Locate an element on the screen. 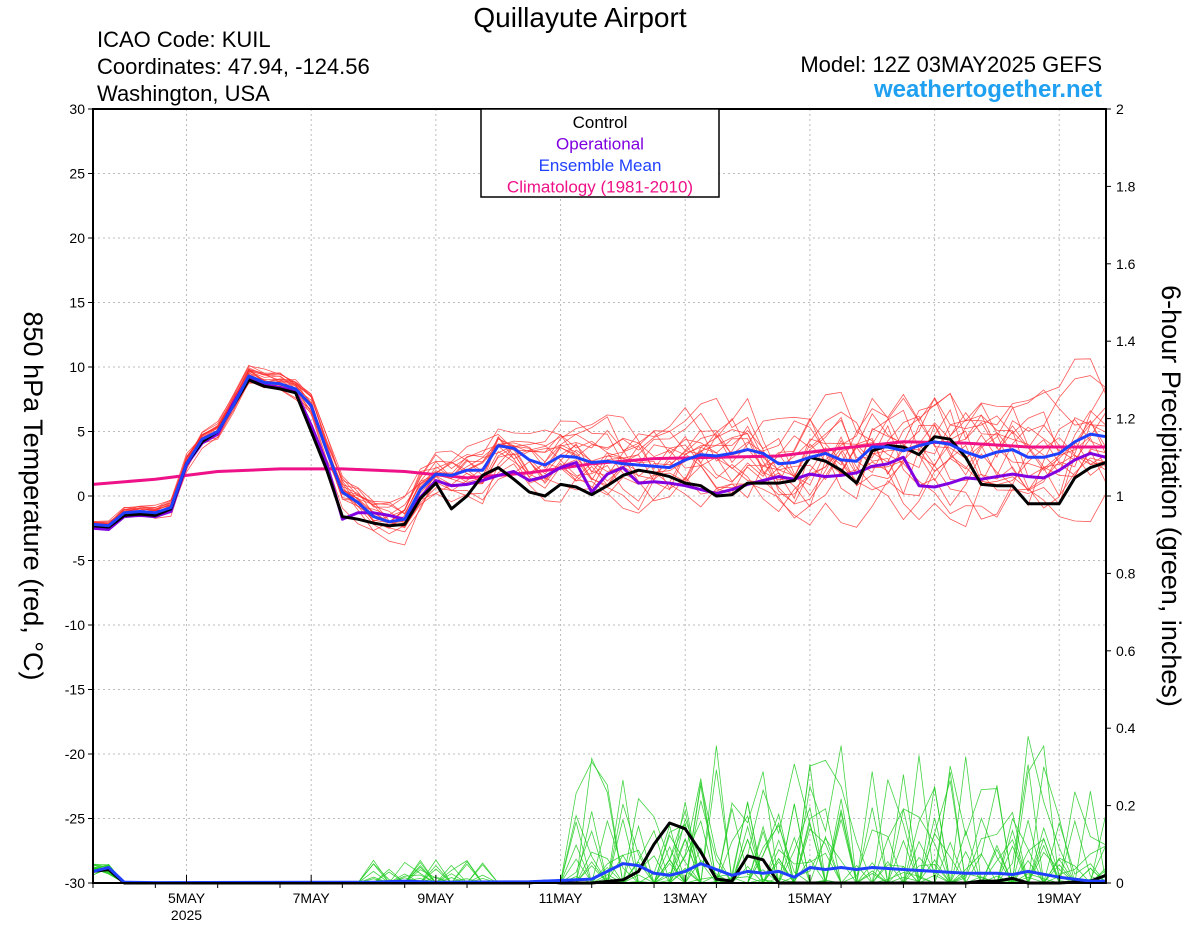 The width and height of the screenshot is (1200, 927). series-control is located at coordinates (599, 453).